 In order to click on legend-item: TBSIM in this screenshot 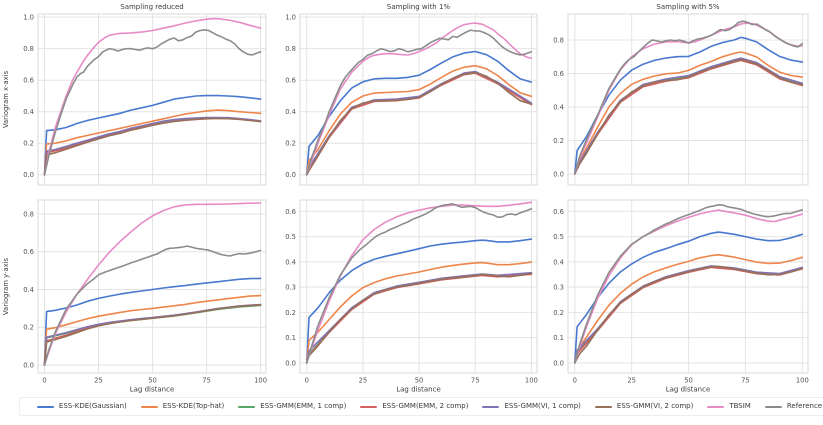, I will do `click(729, 406)`.